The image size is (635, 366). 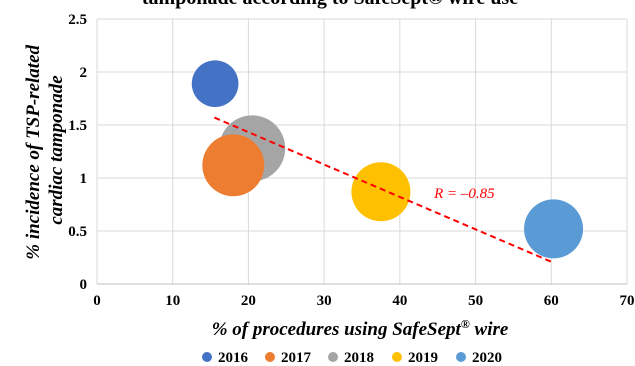 I want to click on x-tick-label: 40, so click(x=399, y=301).